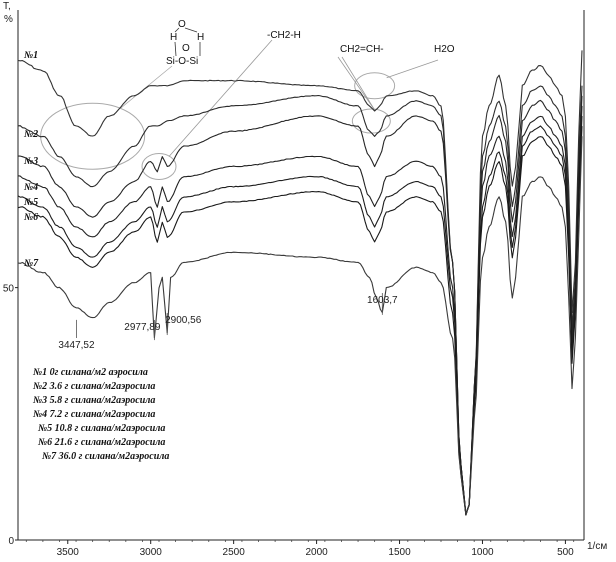 This screenshot has width=616, height=562. Describe the element at coordinates (30, 187) in the screenshot. I see `series-tag-4: №4` at that location.